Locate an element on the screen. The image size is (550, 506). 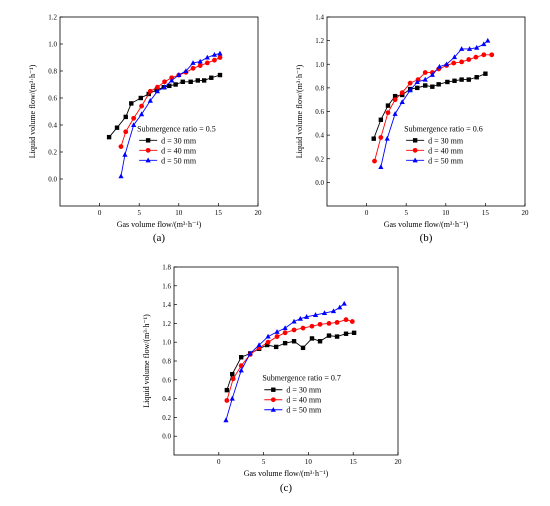
x-tick-label: 20 is located at coordinates (399, 462).